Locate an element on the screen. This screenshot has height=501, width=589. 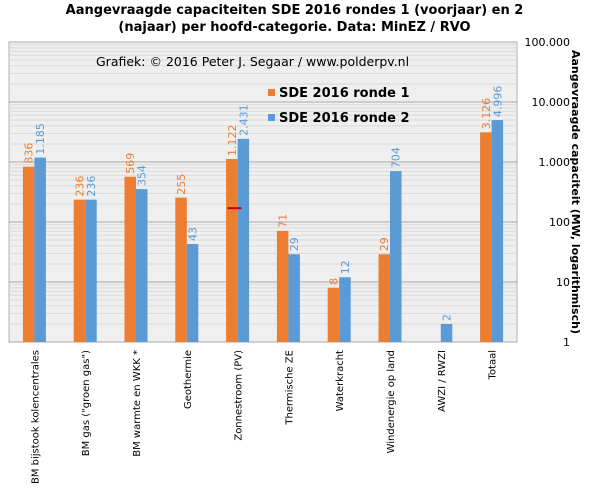
category-label: BM bijstook kolencentrales is located at coordinates (35, 417).